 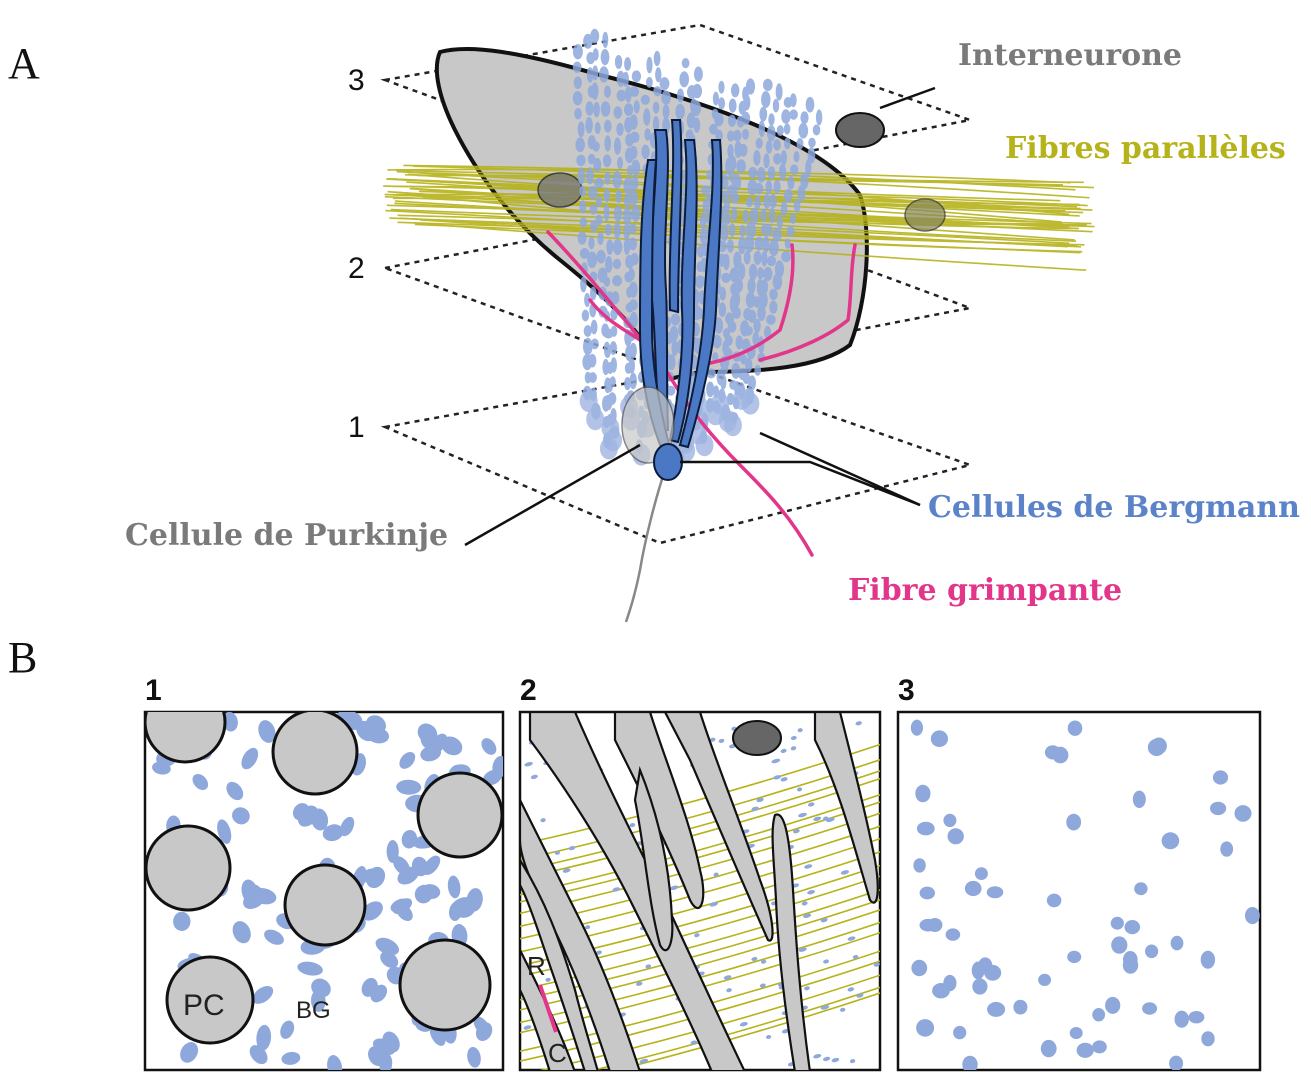 What do you see at coordinates (985, 590) in the screenshot?
I see `fibre-grimpante-label: Fibre grimpante` at bounding box center [985, 590].